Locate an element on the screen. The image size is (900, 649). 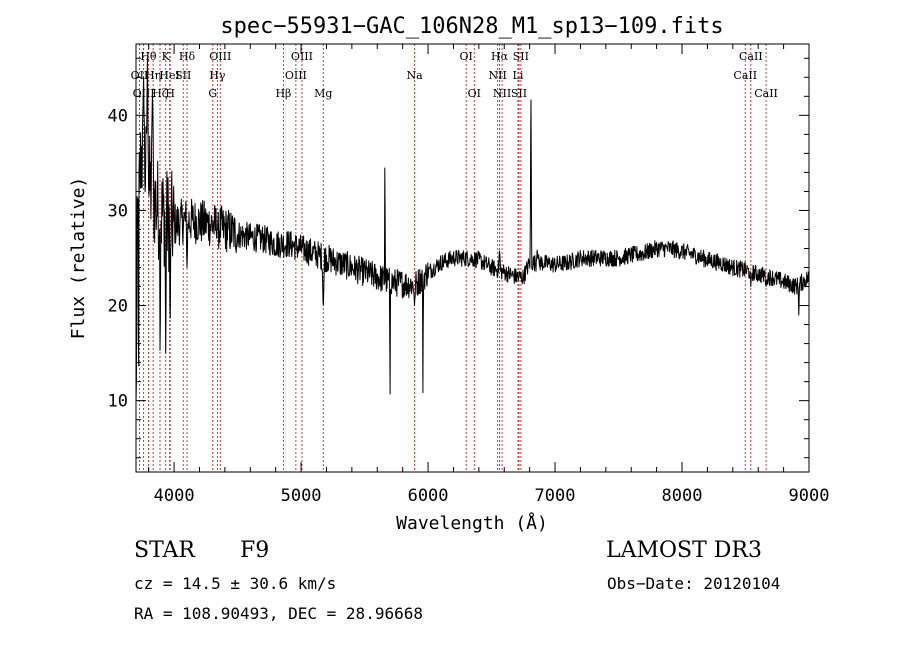
spectral-line-label: Hα is located at coordinates (500, 56).